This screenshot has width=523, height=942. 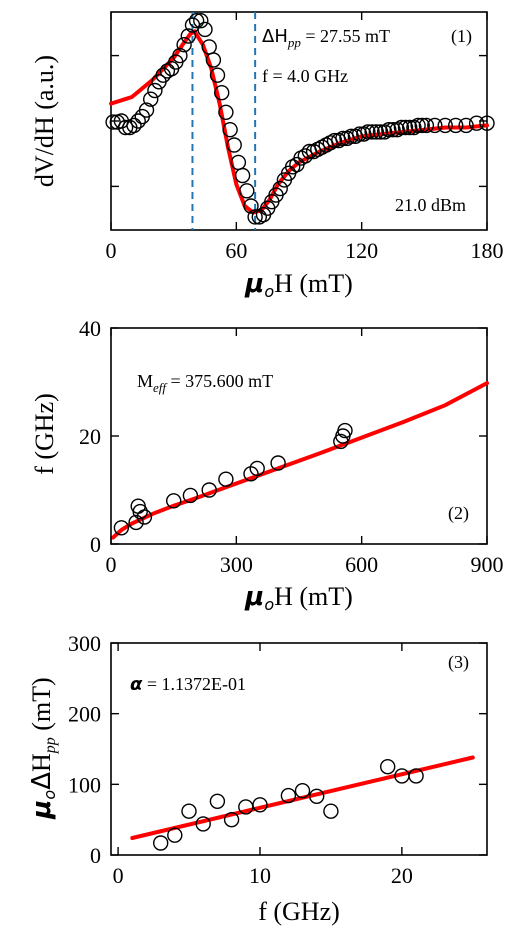 I want to click on panel-3-x-tick-label: 0, so click(x=118, y=875).